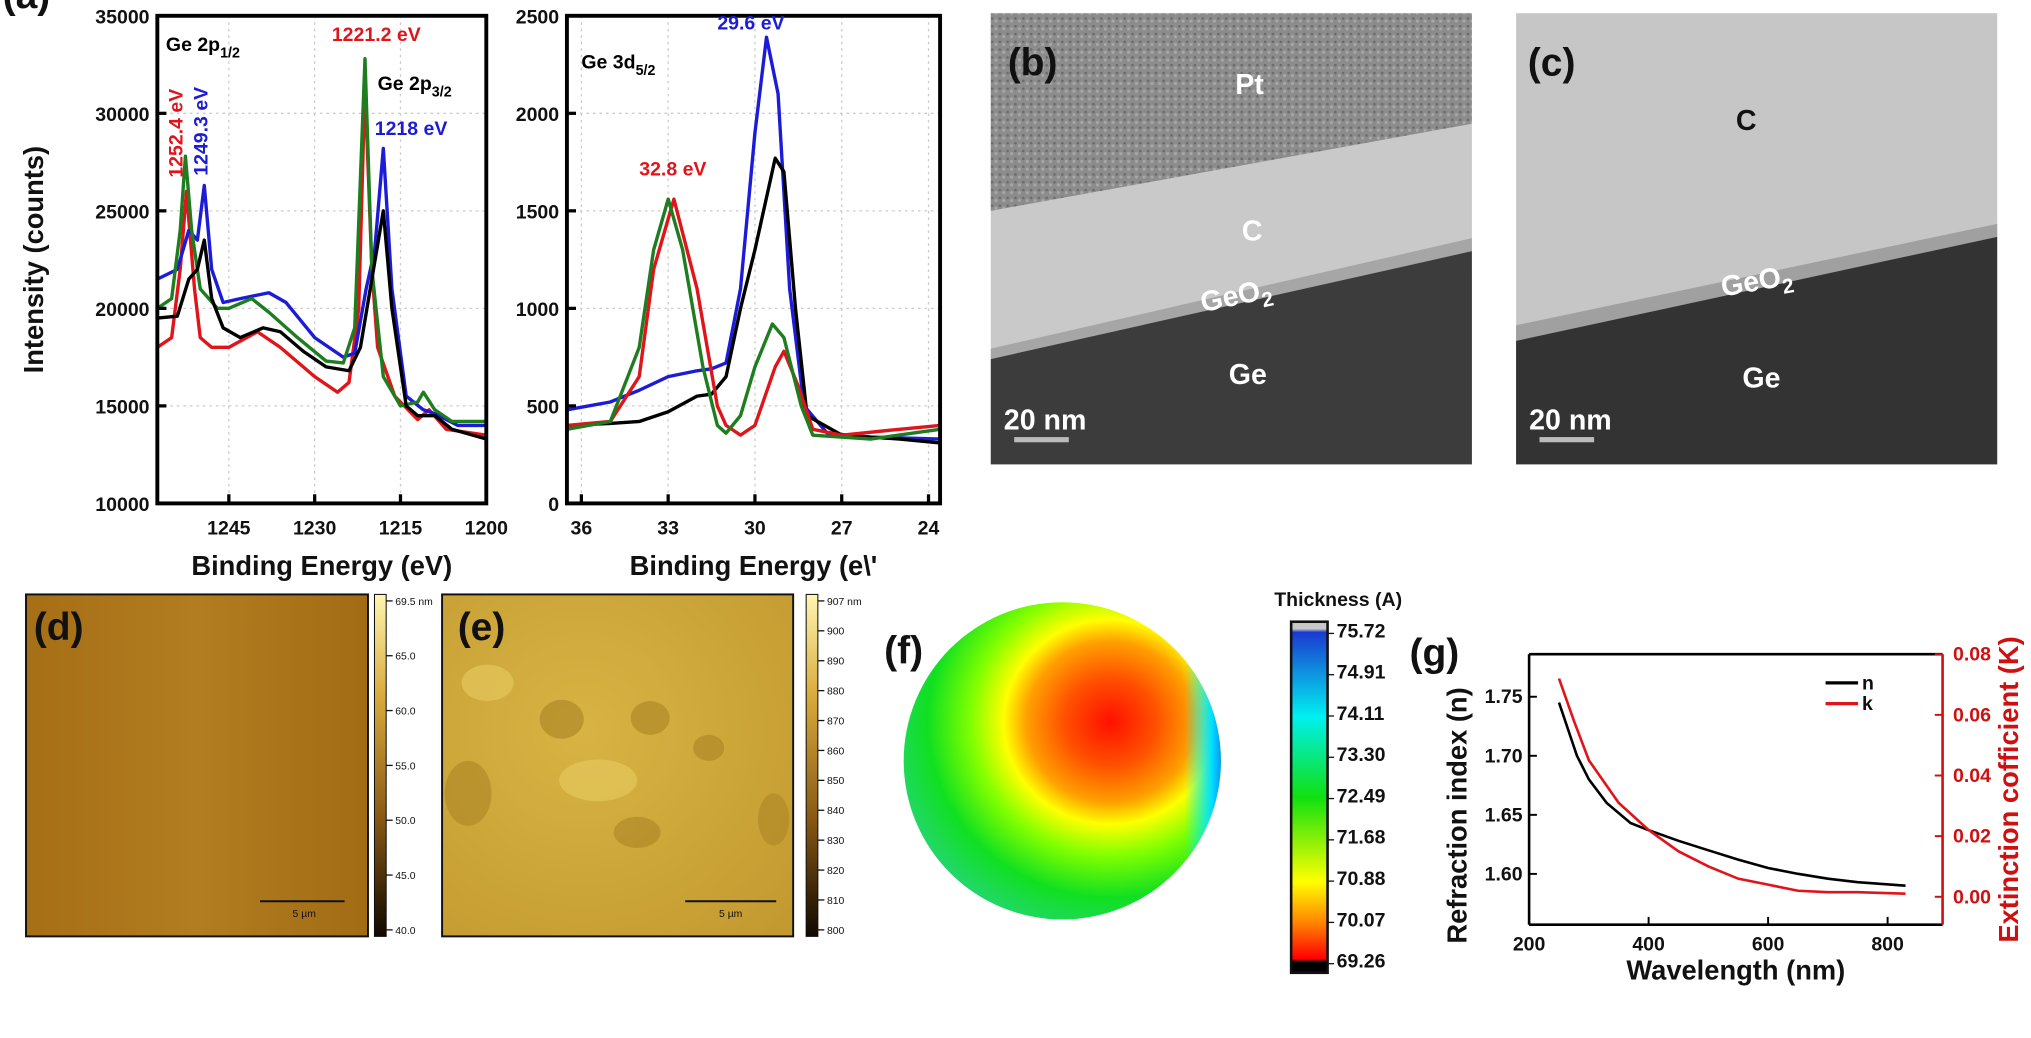 This screenshot has height=1038, width=2031. What do you see at coordinates (405, 876) in the screenshot?
I see `colorbar-tick-label: 45.0` at bounding box center [405, 876].